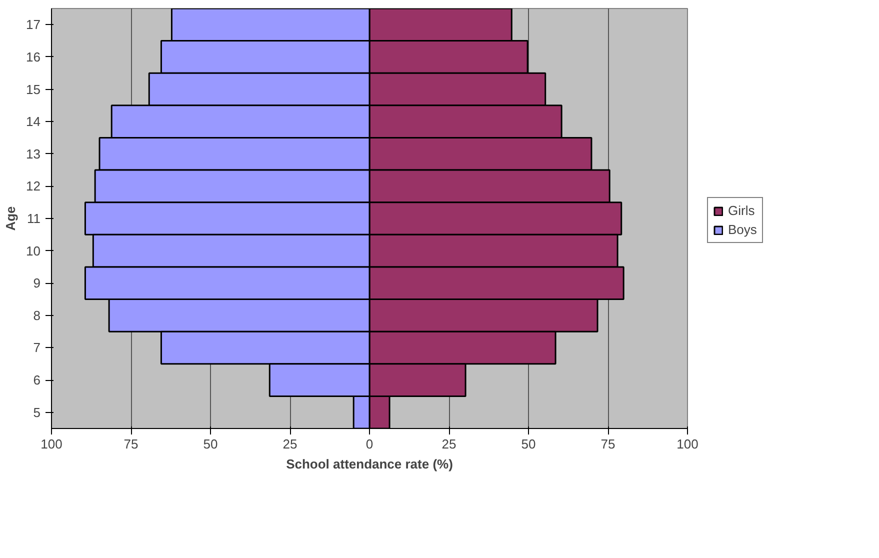 Image resolution: width=879 pixels, height=558 pixels. What do you see at coordinates (741, 210) in the screenshot?
I see `legend-label: Girls` at bounding box center [741, 210].